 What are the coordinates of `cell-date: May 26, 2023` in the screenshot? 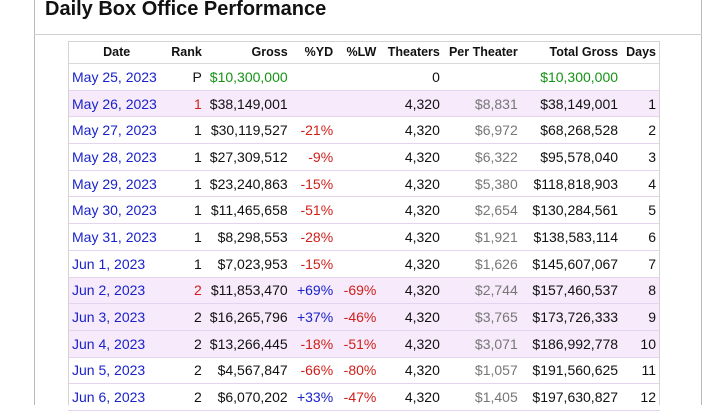 It's located at (117, 104).